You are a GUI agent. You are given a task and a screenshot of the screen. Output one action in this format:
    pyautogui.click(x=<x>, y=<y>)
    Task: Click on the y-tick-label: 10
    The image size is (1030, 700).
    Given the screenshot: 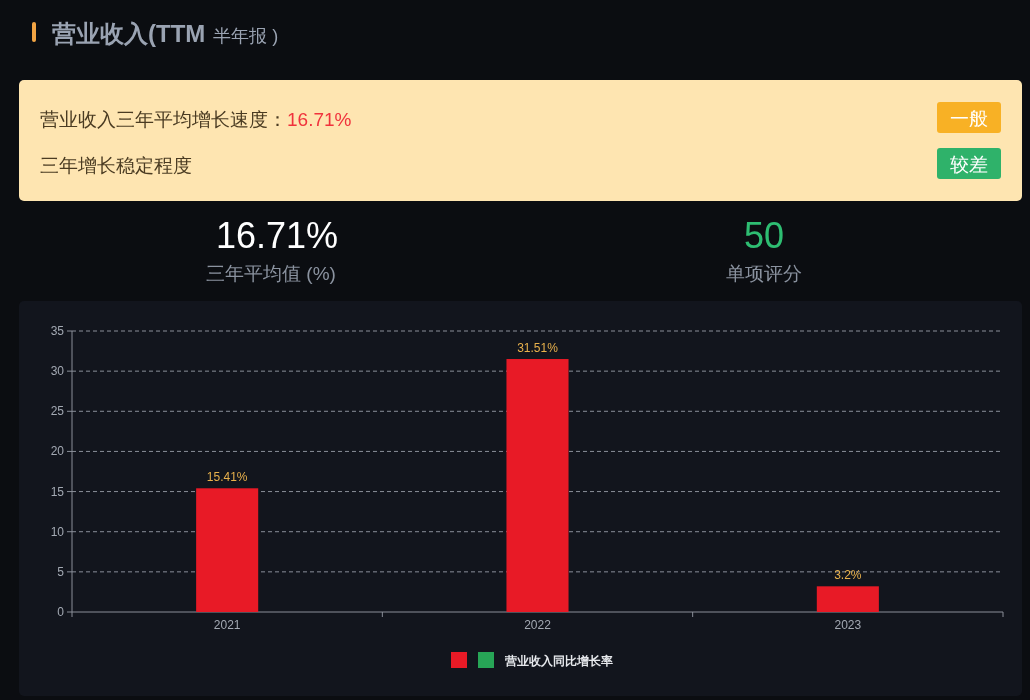 What is the action you would take?
    pyautogui.click(x=57, y=531)
    